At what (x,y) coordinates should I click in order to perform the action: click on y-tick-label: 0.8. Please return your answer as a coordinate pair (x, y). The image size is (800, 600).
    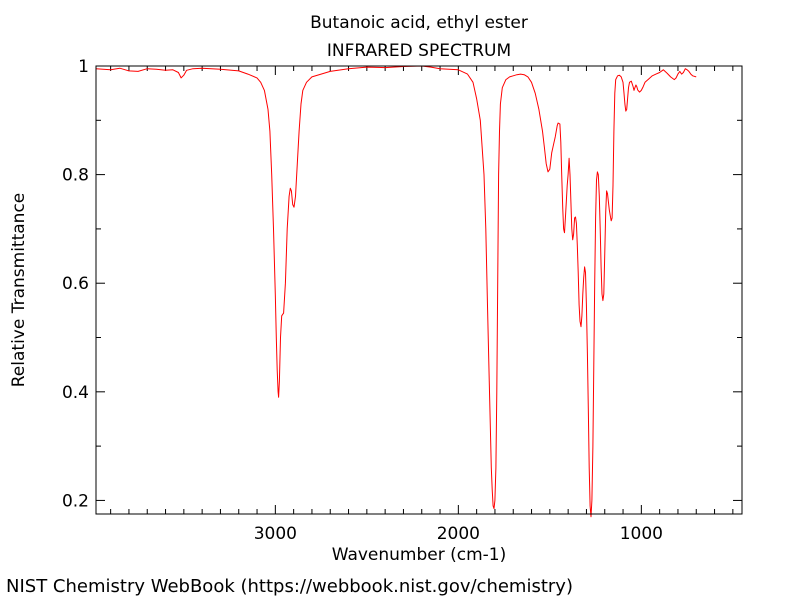
    Looking at the image, I should click on (75, 176).